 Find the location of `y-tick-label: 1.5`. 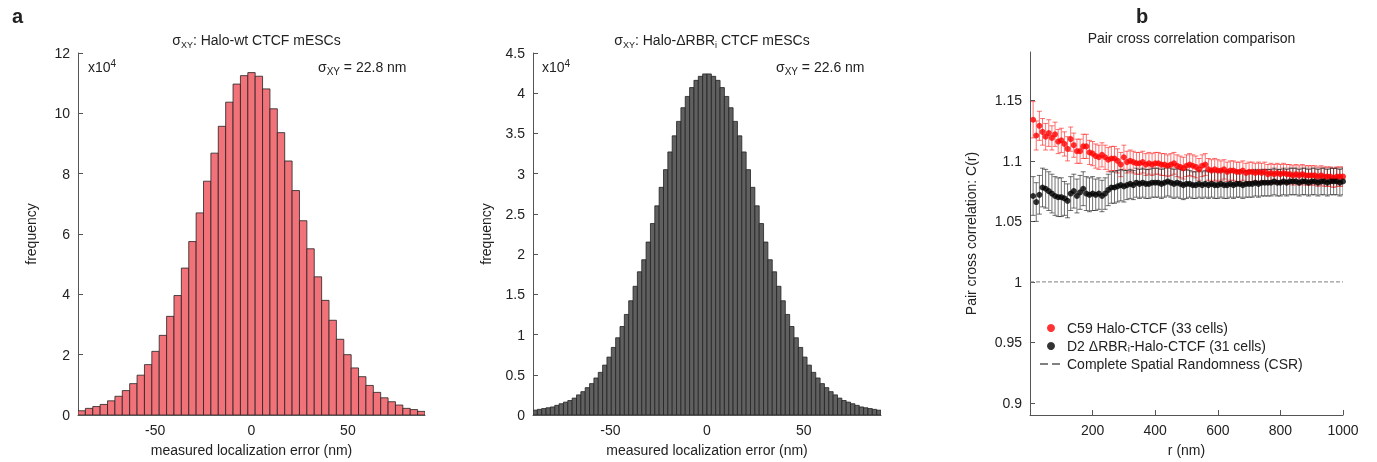

y-tick-label: 1.5 is located at coordinates (515, 294).